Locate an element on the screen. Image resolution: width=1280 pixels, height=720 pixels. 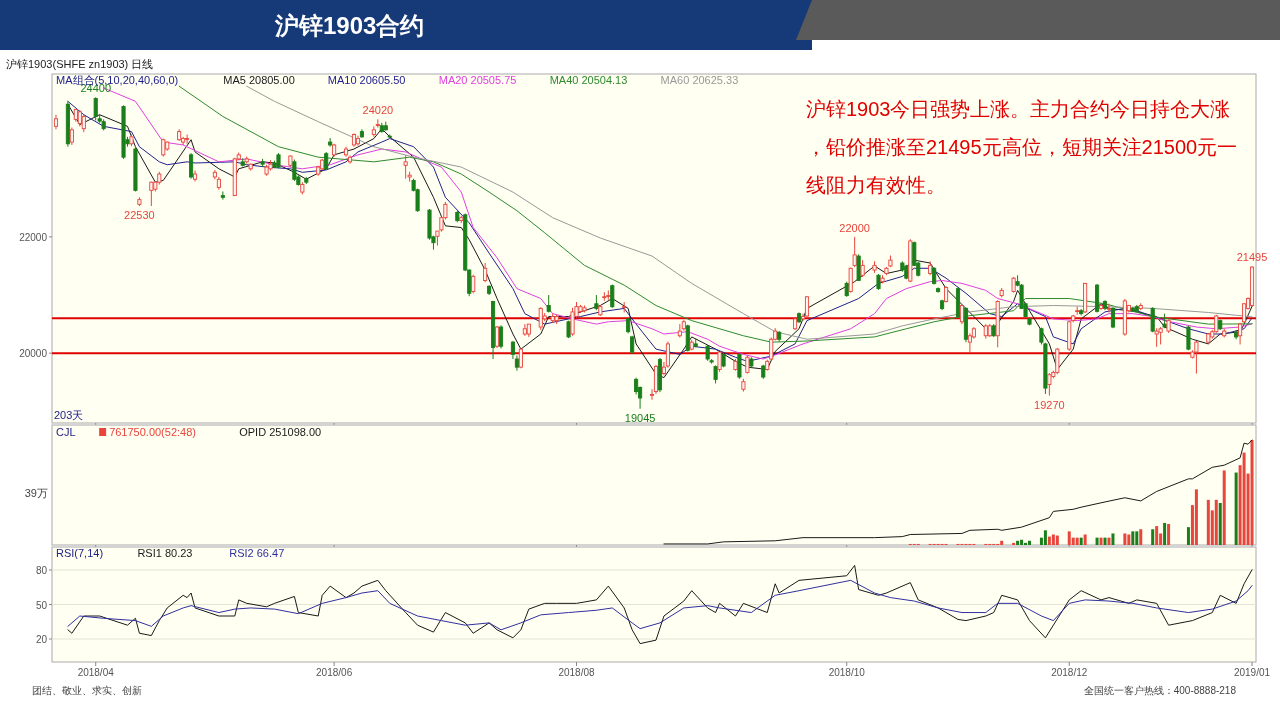
text: MA10 20605.50 is located at coordinates (366, 80).